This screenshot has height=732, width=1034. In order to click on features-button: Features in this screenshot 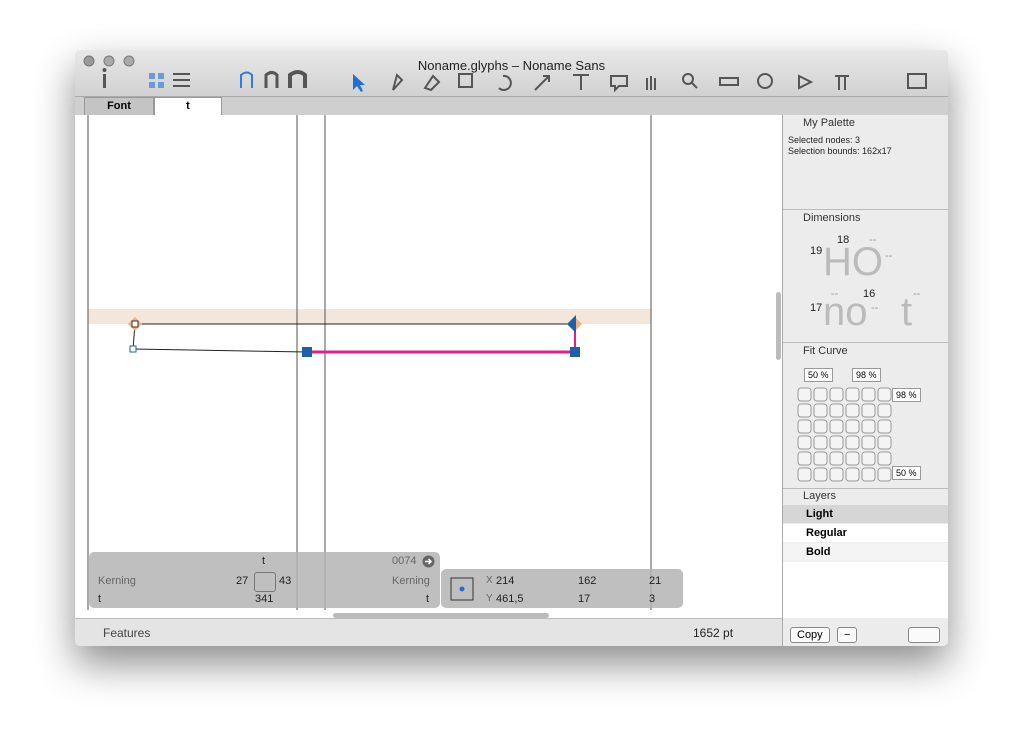, I will do `click(127, 633)`.